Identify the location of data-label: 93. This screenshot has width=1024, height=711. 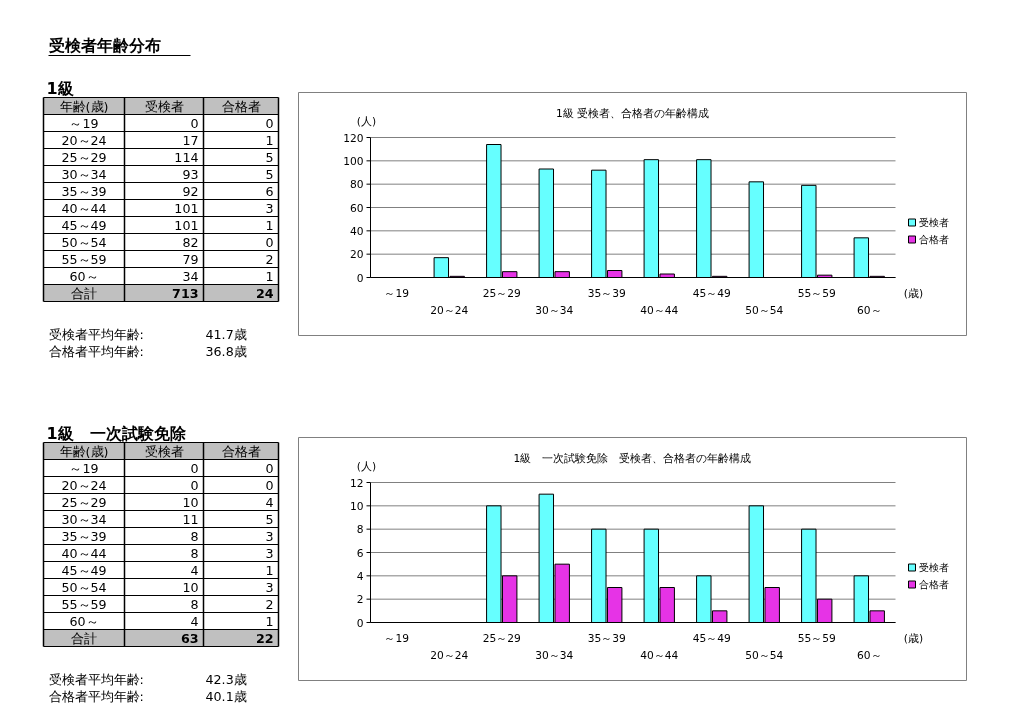
(190, 174).